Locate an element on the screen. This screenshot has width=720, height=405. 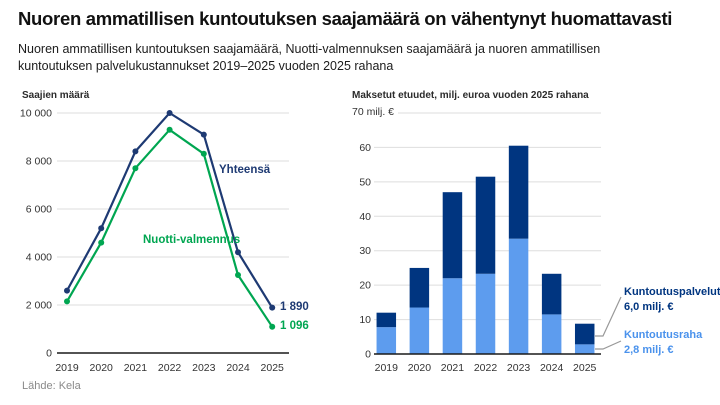
svg-text: 30 is located at coordinates (365, 251).